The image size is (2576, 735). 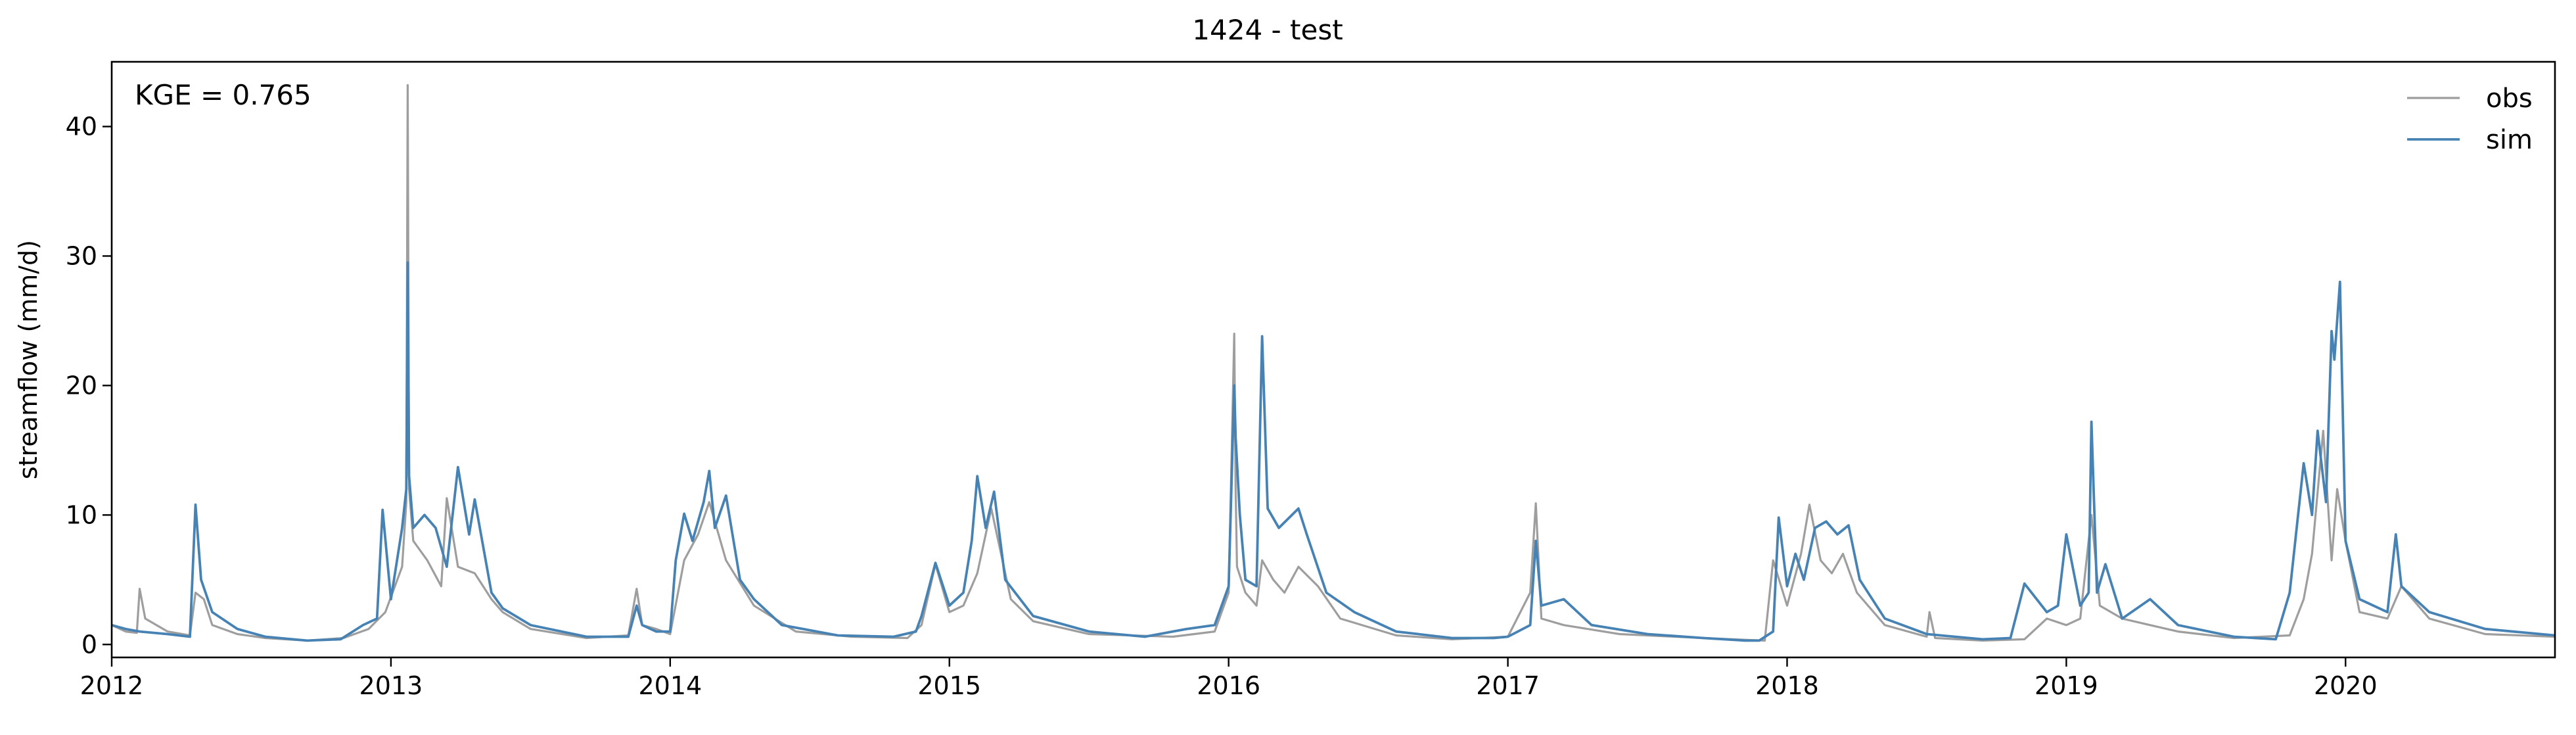 What do you see at coordinates (82, 126) in the screenshot?
I see `y-tick-label: 40` at bounding box center [82, 126].